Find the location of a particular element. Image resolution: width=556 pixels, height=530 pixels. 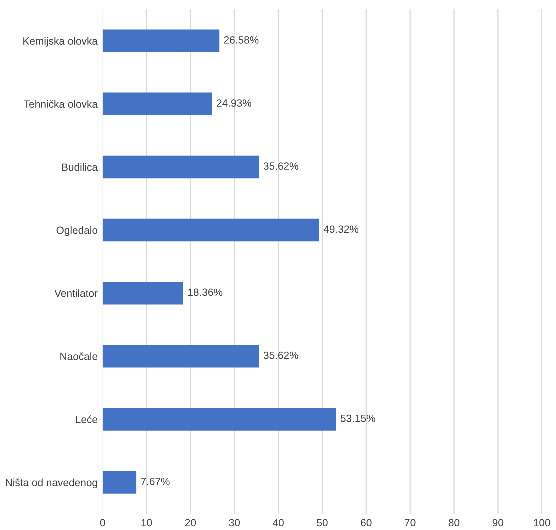

x-tick-label: 30 is located at coordinates (234, 523).